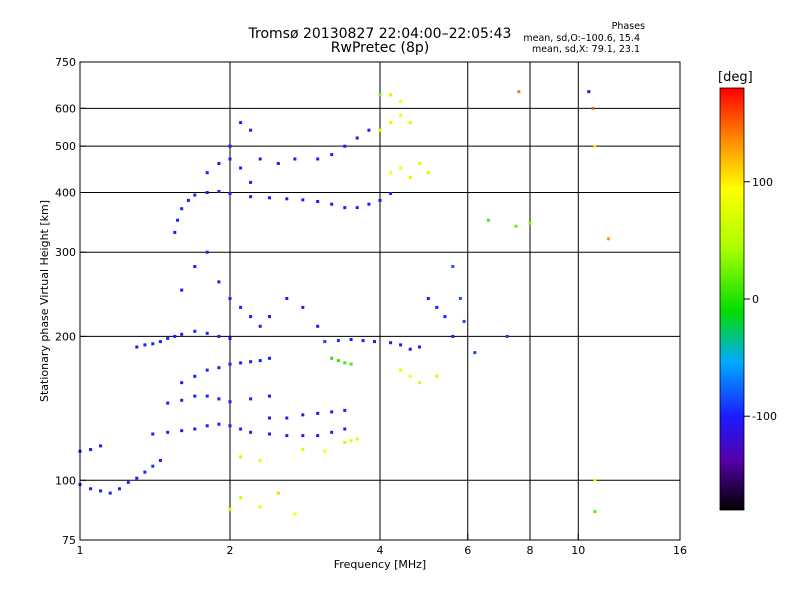  I want to click on y-tick-label-7: 750, so click(65, 62).